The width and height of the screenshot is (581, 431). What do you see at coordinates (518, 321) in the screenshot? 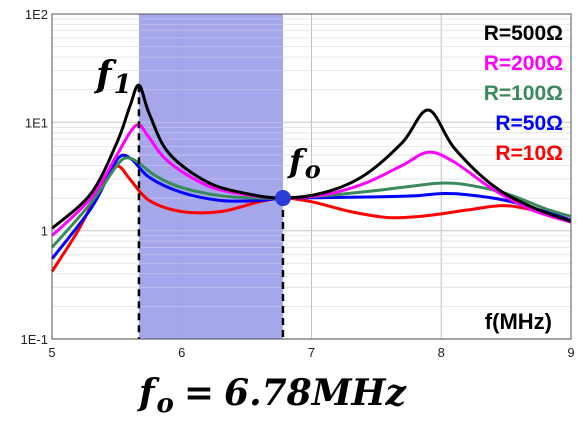
I see `x-axis-label: f(MHz)` at bounding box center [518, 321].